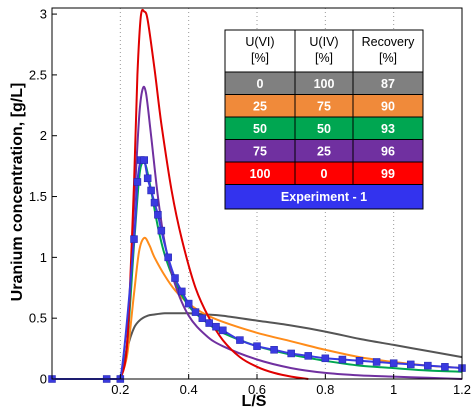  I want to click on x-axis-title: L/S, so click(254, 401).